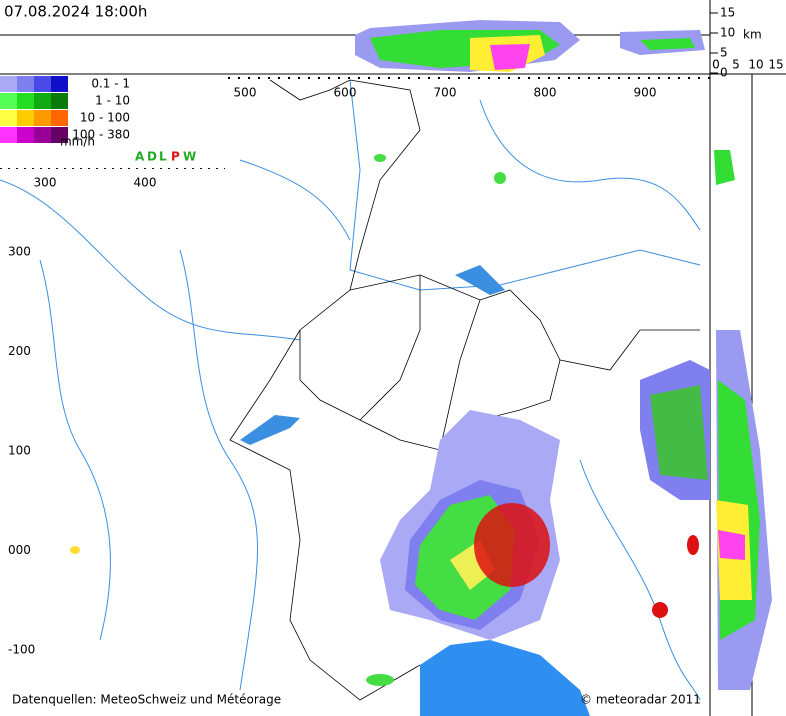 The width and height of the screenshot is (786, 716). I want to click on copyright: © meteoradar 2011, so click(640, 700).